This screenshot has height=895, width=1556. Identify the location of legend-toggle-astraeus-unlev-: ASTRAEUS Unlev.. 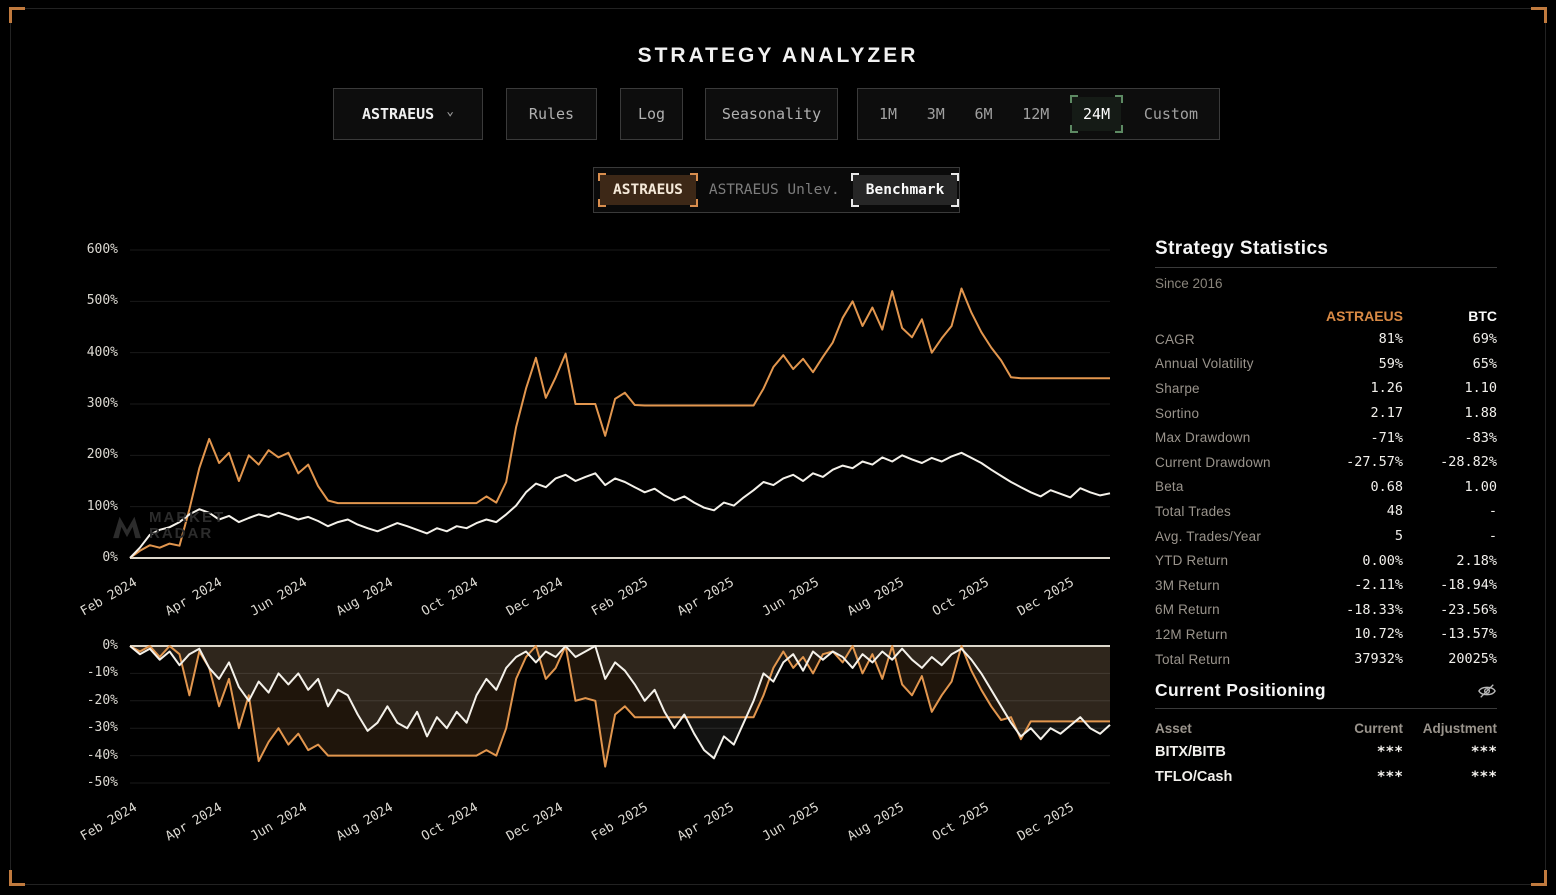
(774, 190).